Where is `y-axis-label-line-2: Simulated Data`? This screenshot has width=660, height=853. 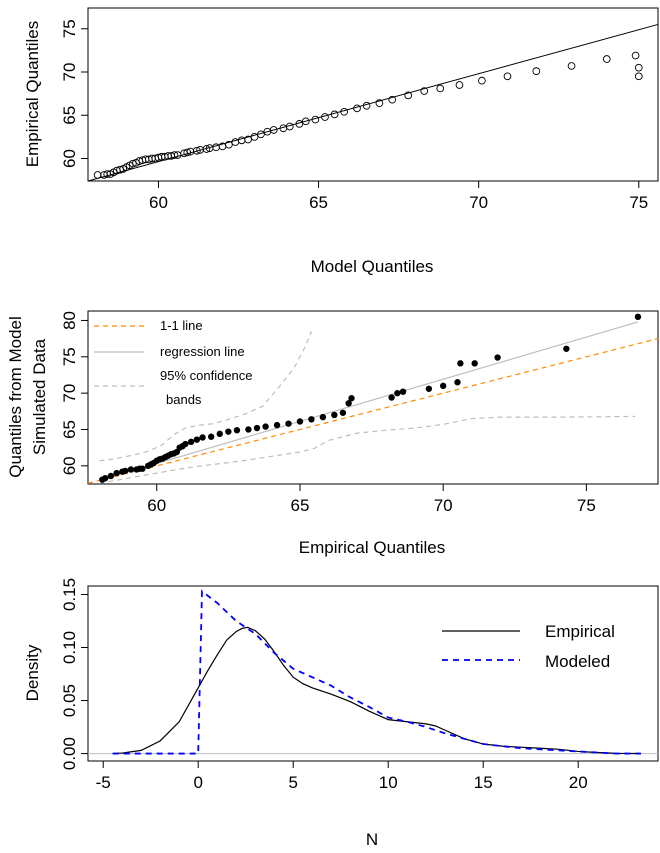 y-axis-label-line-2: Simulated Data is located at coordinates (39, 396).